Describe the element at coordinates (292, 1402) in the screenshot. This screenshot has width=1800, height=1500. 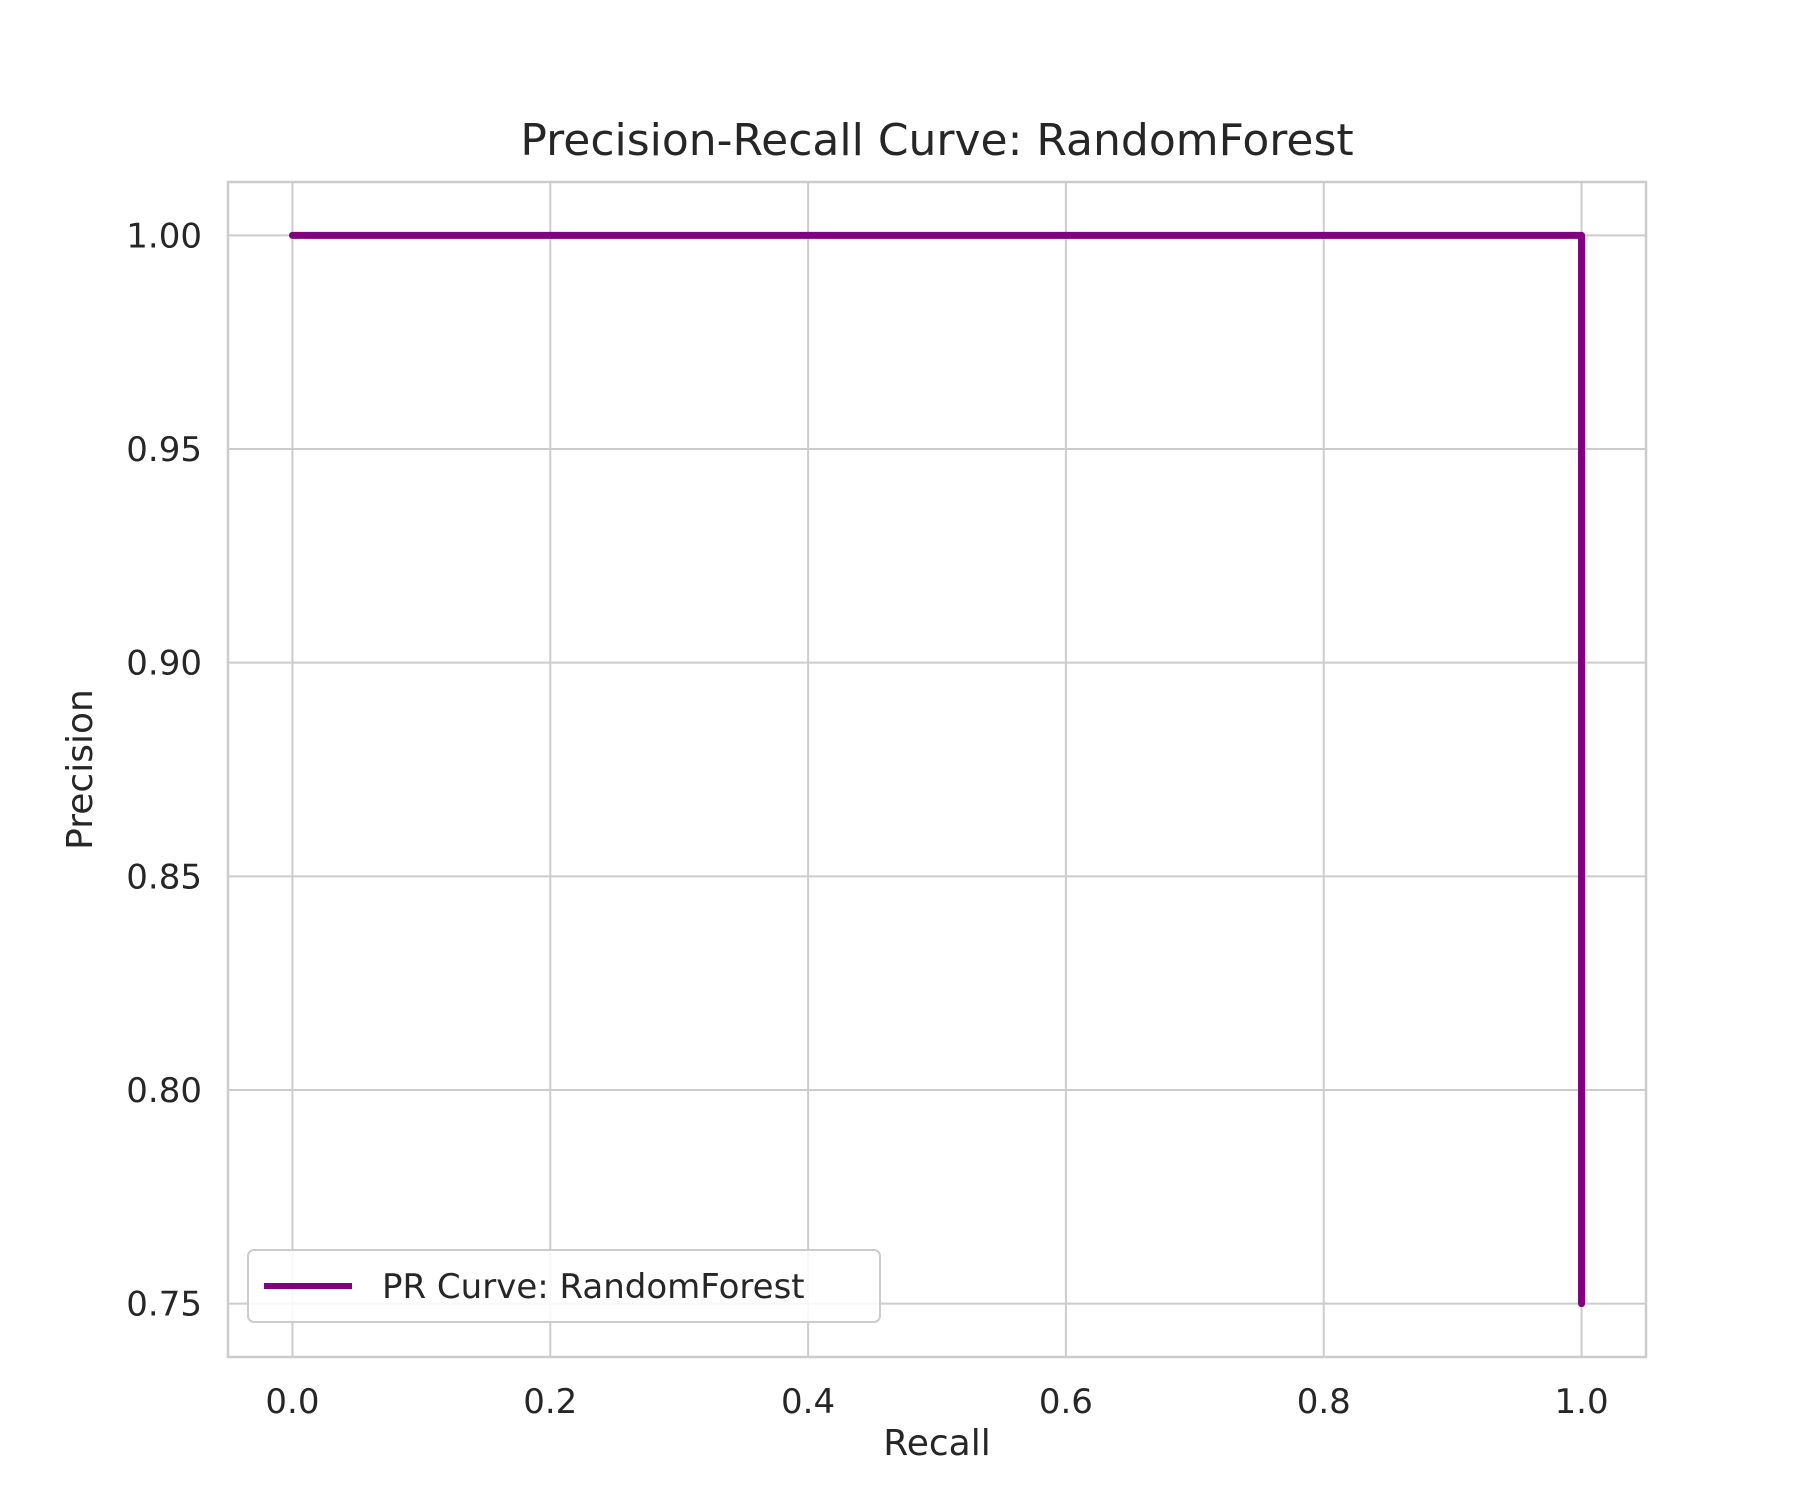
I see `x-tick-label: 0.0` at that location.